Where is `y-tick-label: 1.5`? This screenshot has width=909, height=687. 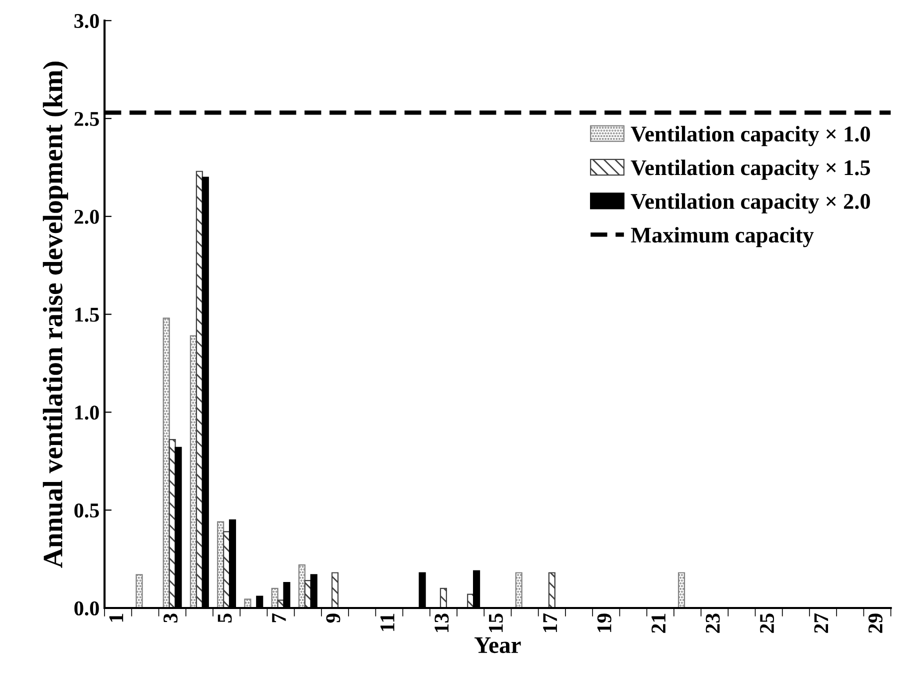 y-tick-label: 1.5 is located at coordinates (87, 315).